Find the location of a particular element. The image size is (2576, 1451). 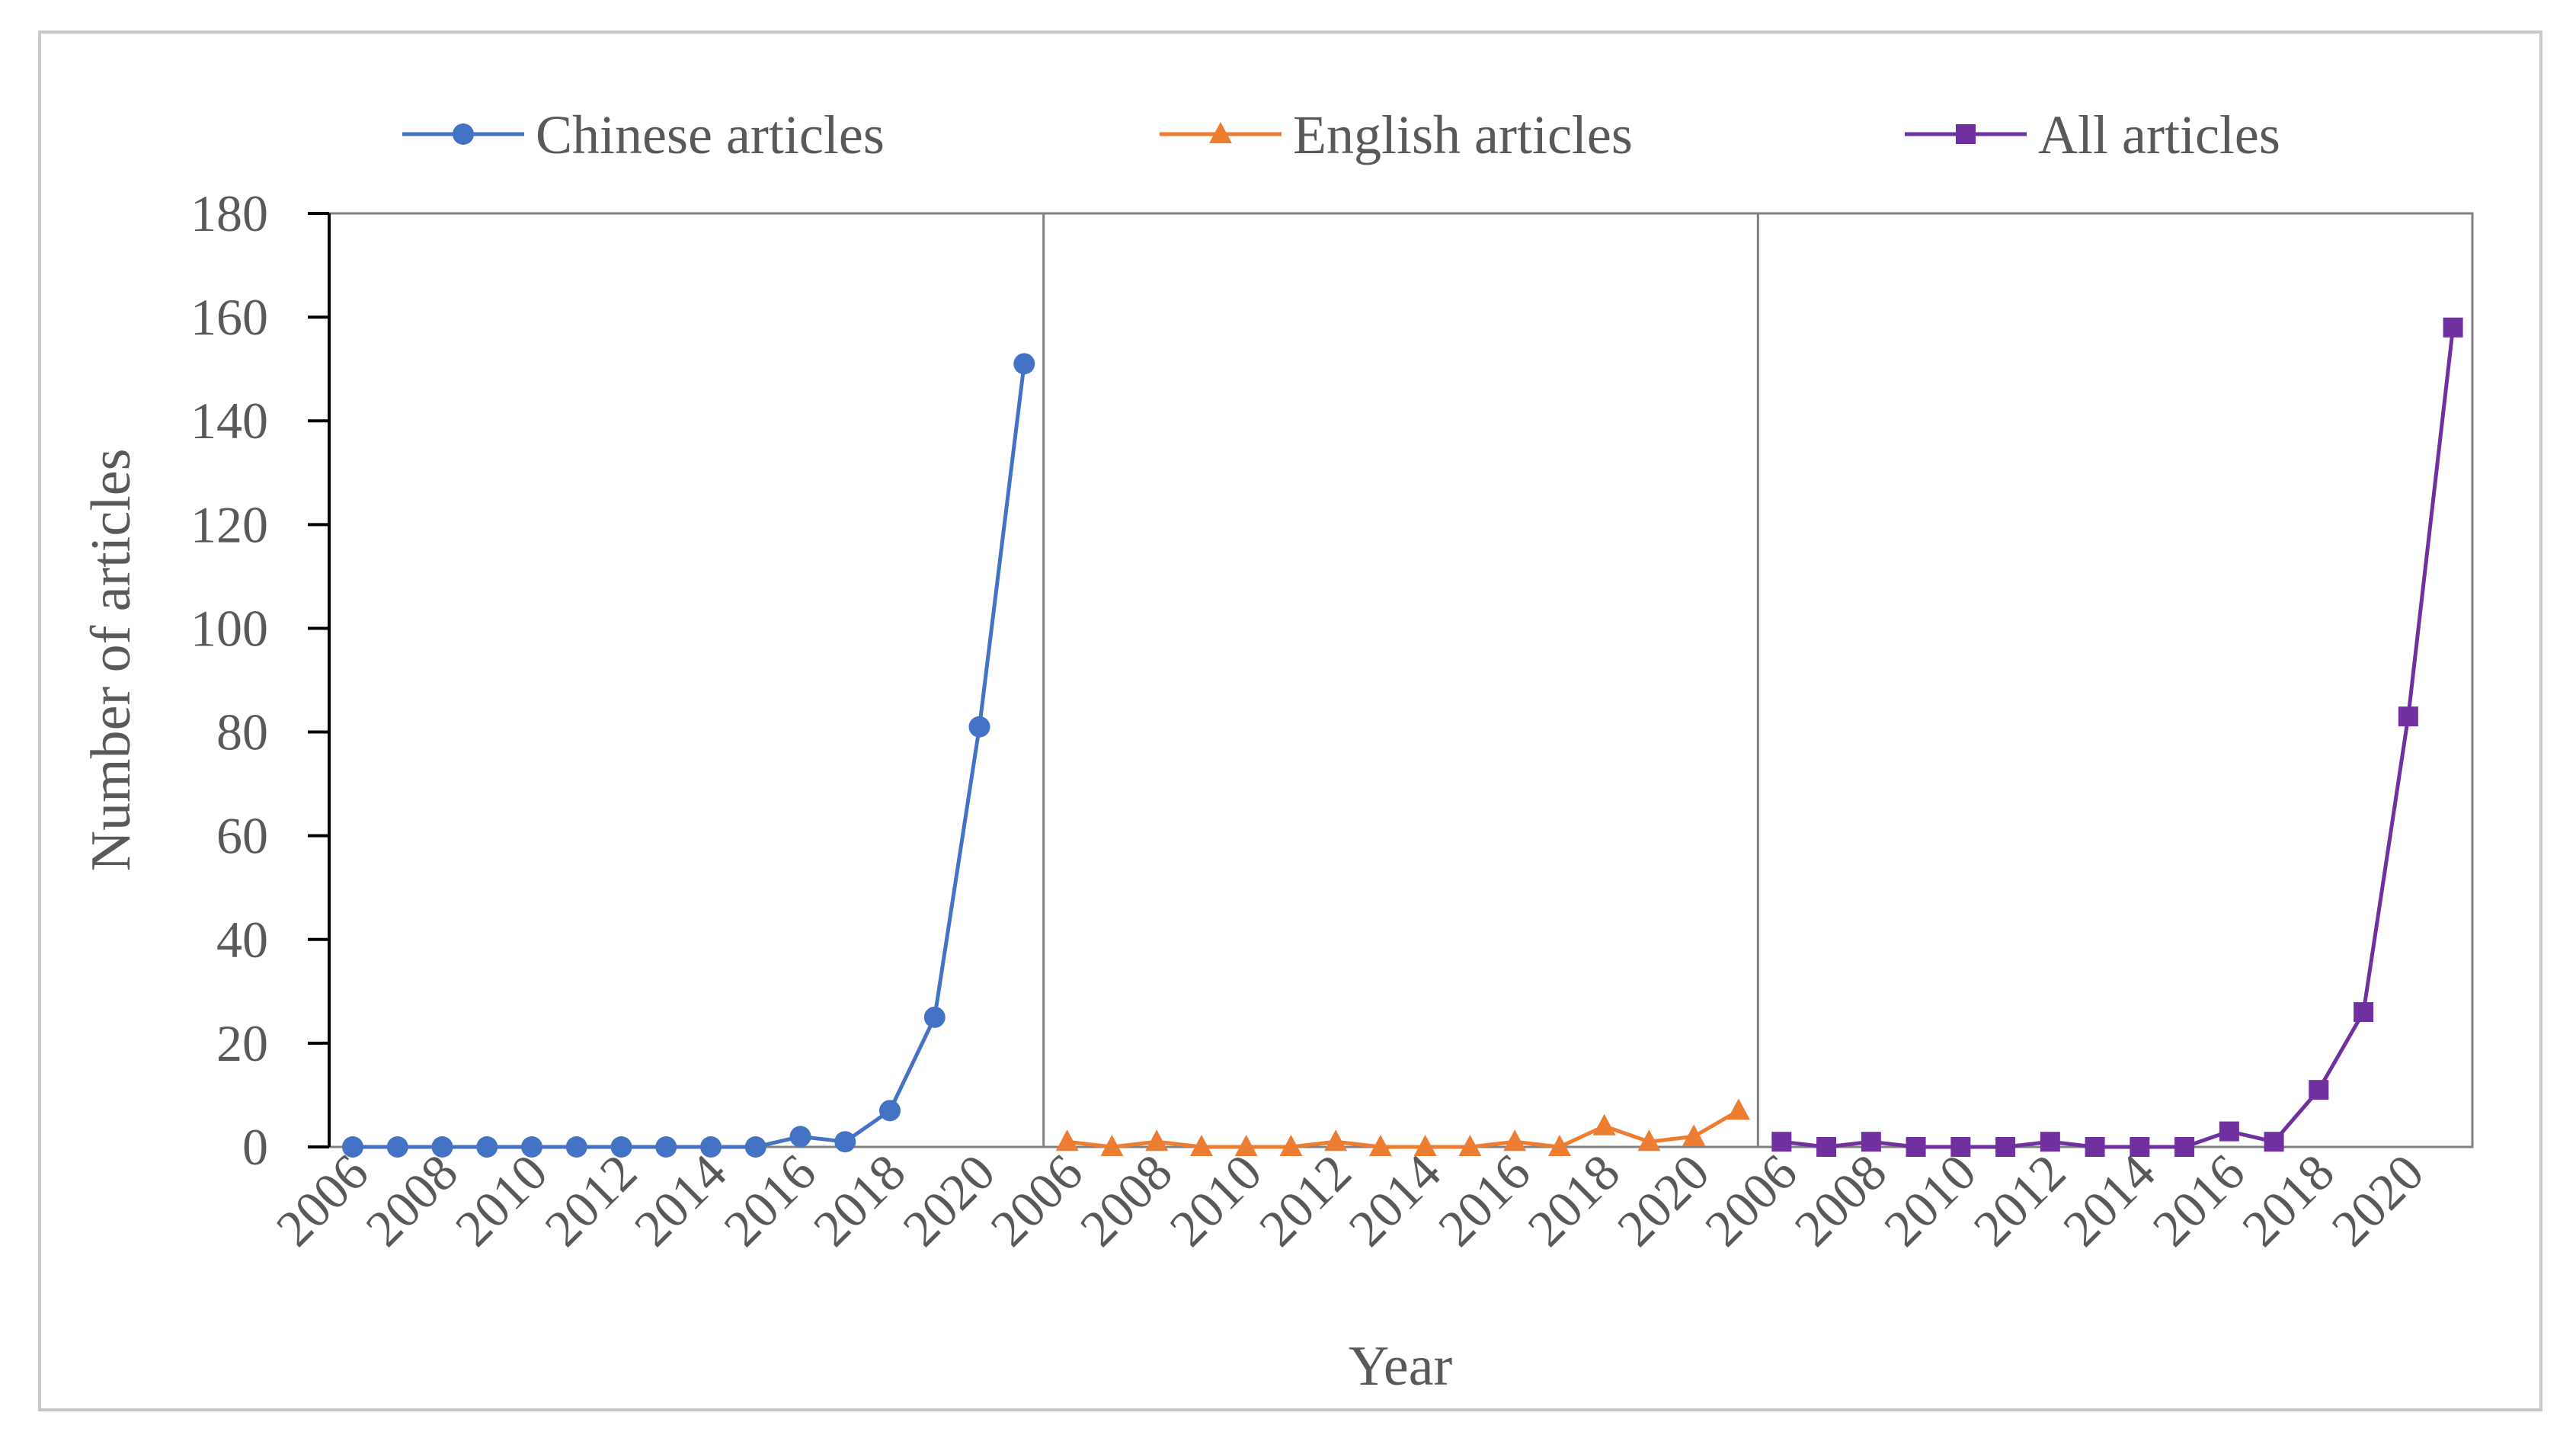

legend-item-2: English articles is located at coordinates (1396, 134).